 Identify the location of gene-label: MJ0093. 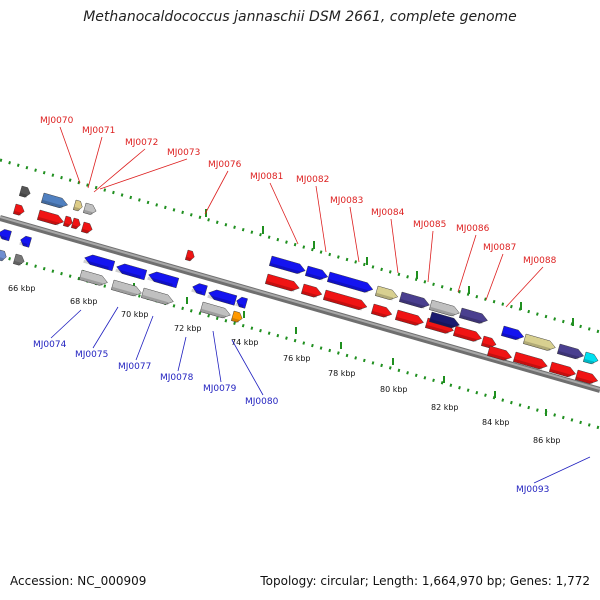
(532, 490).